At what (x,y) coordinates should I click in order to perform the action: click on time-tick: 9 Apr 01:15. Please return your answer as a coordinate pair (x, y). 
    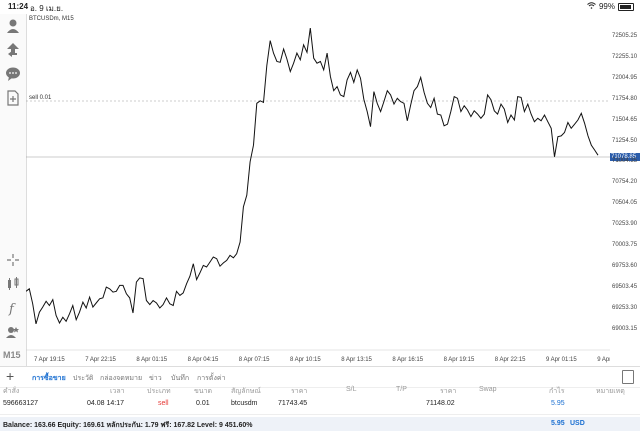
    Looking at the image, I should click on (561, 360).